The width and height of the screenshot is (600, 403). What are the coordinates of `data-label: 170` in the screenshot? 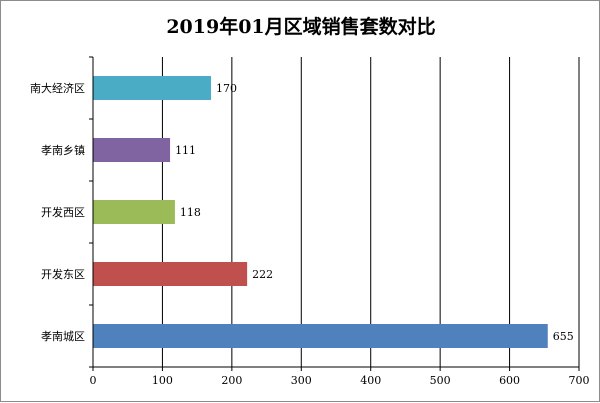 It's located at (226, 88).